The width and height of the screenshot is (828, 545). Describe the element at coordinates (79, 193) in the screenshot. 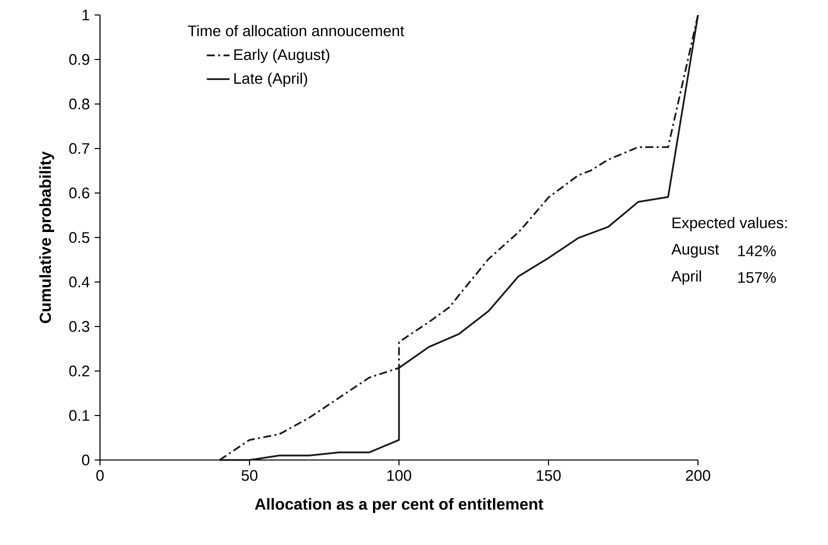

I see `y-tick-label: 0.6` at that location.